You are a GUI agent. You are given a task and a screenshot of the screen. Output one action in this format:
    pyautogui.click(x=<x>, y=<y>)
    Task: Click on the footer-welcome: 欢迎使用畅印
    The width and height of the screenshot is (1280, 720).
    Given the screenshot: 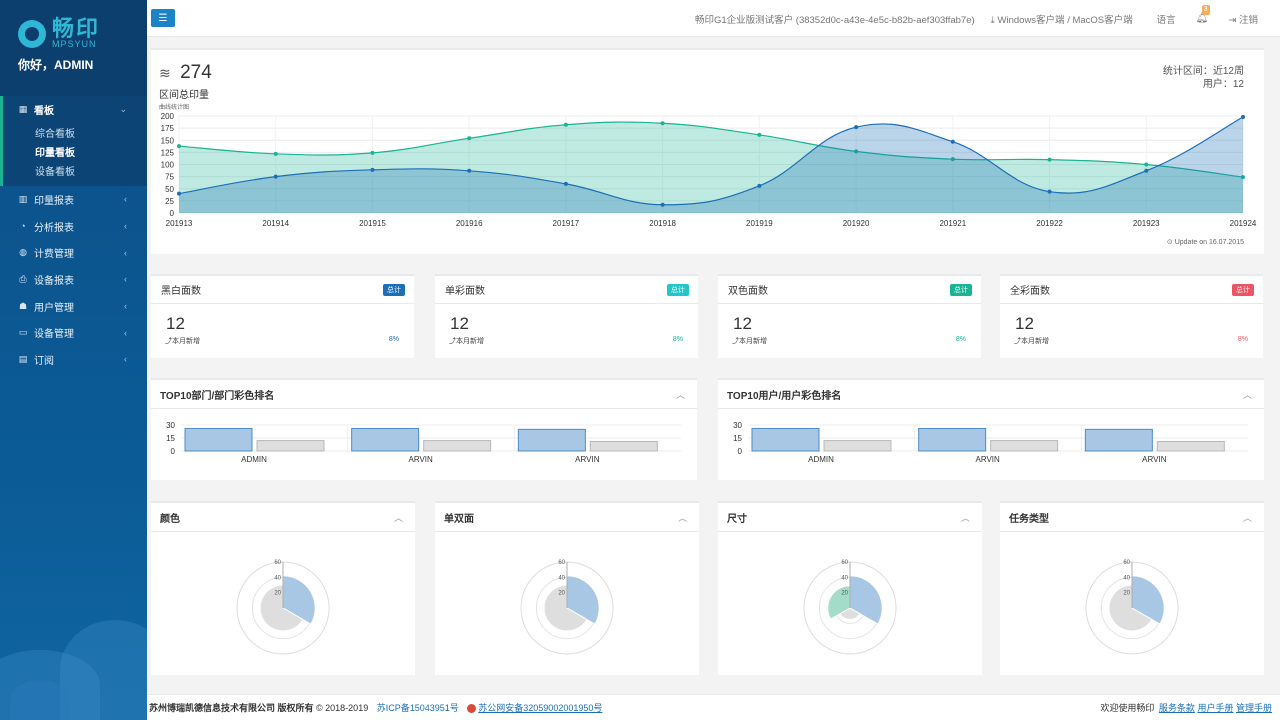 What is the action you would take?
    pyautogui.click(x=1127, y=708)
    